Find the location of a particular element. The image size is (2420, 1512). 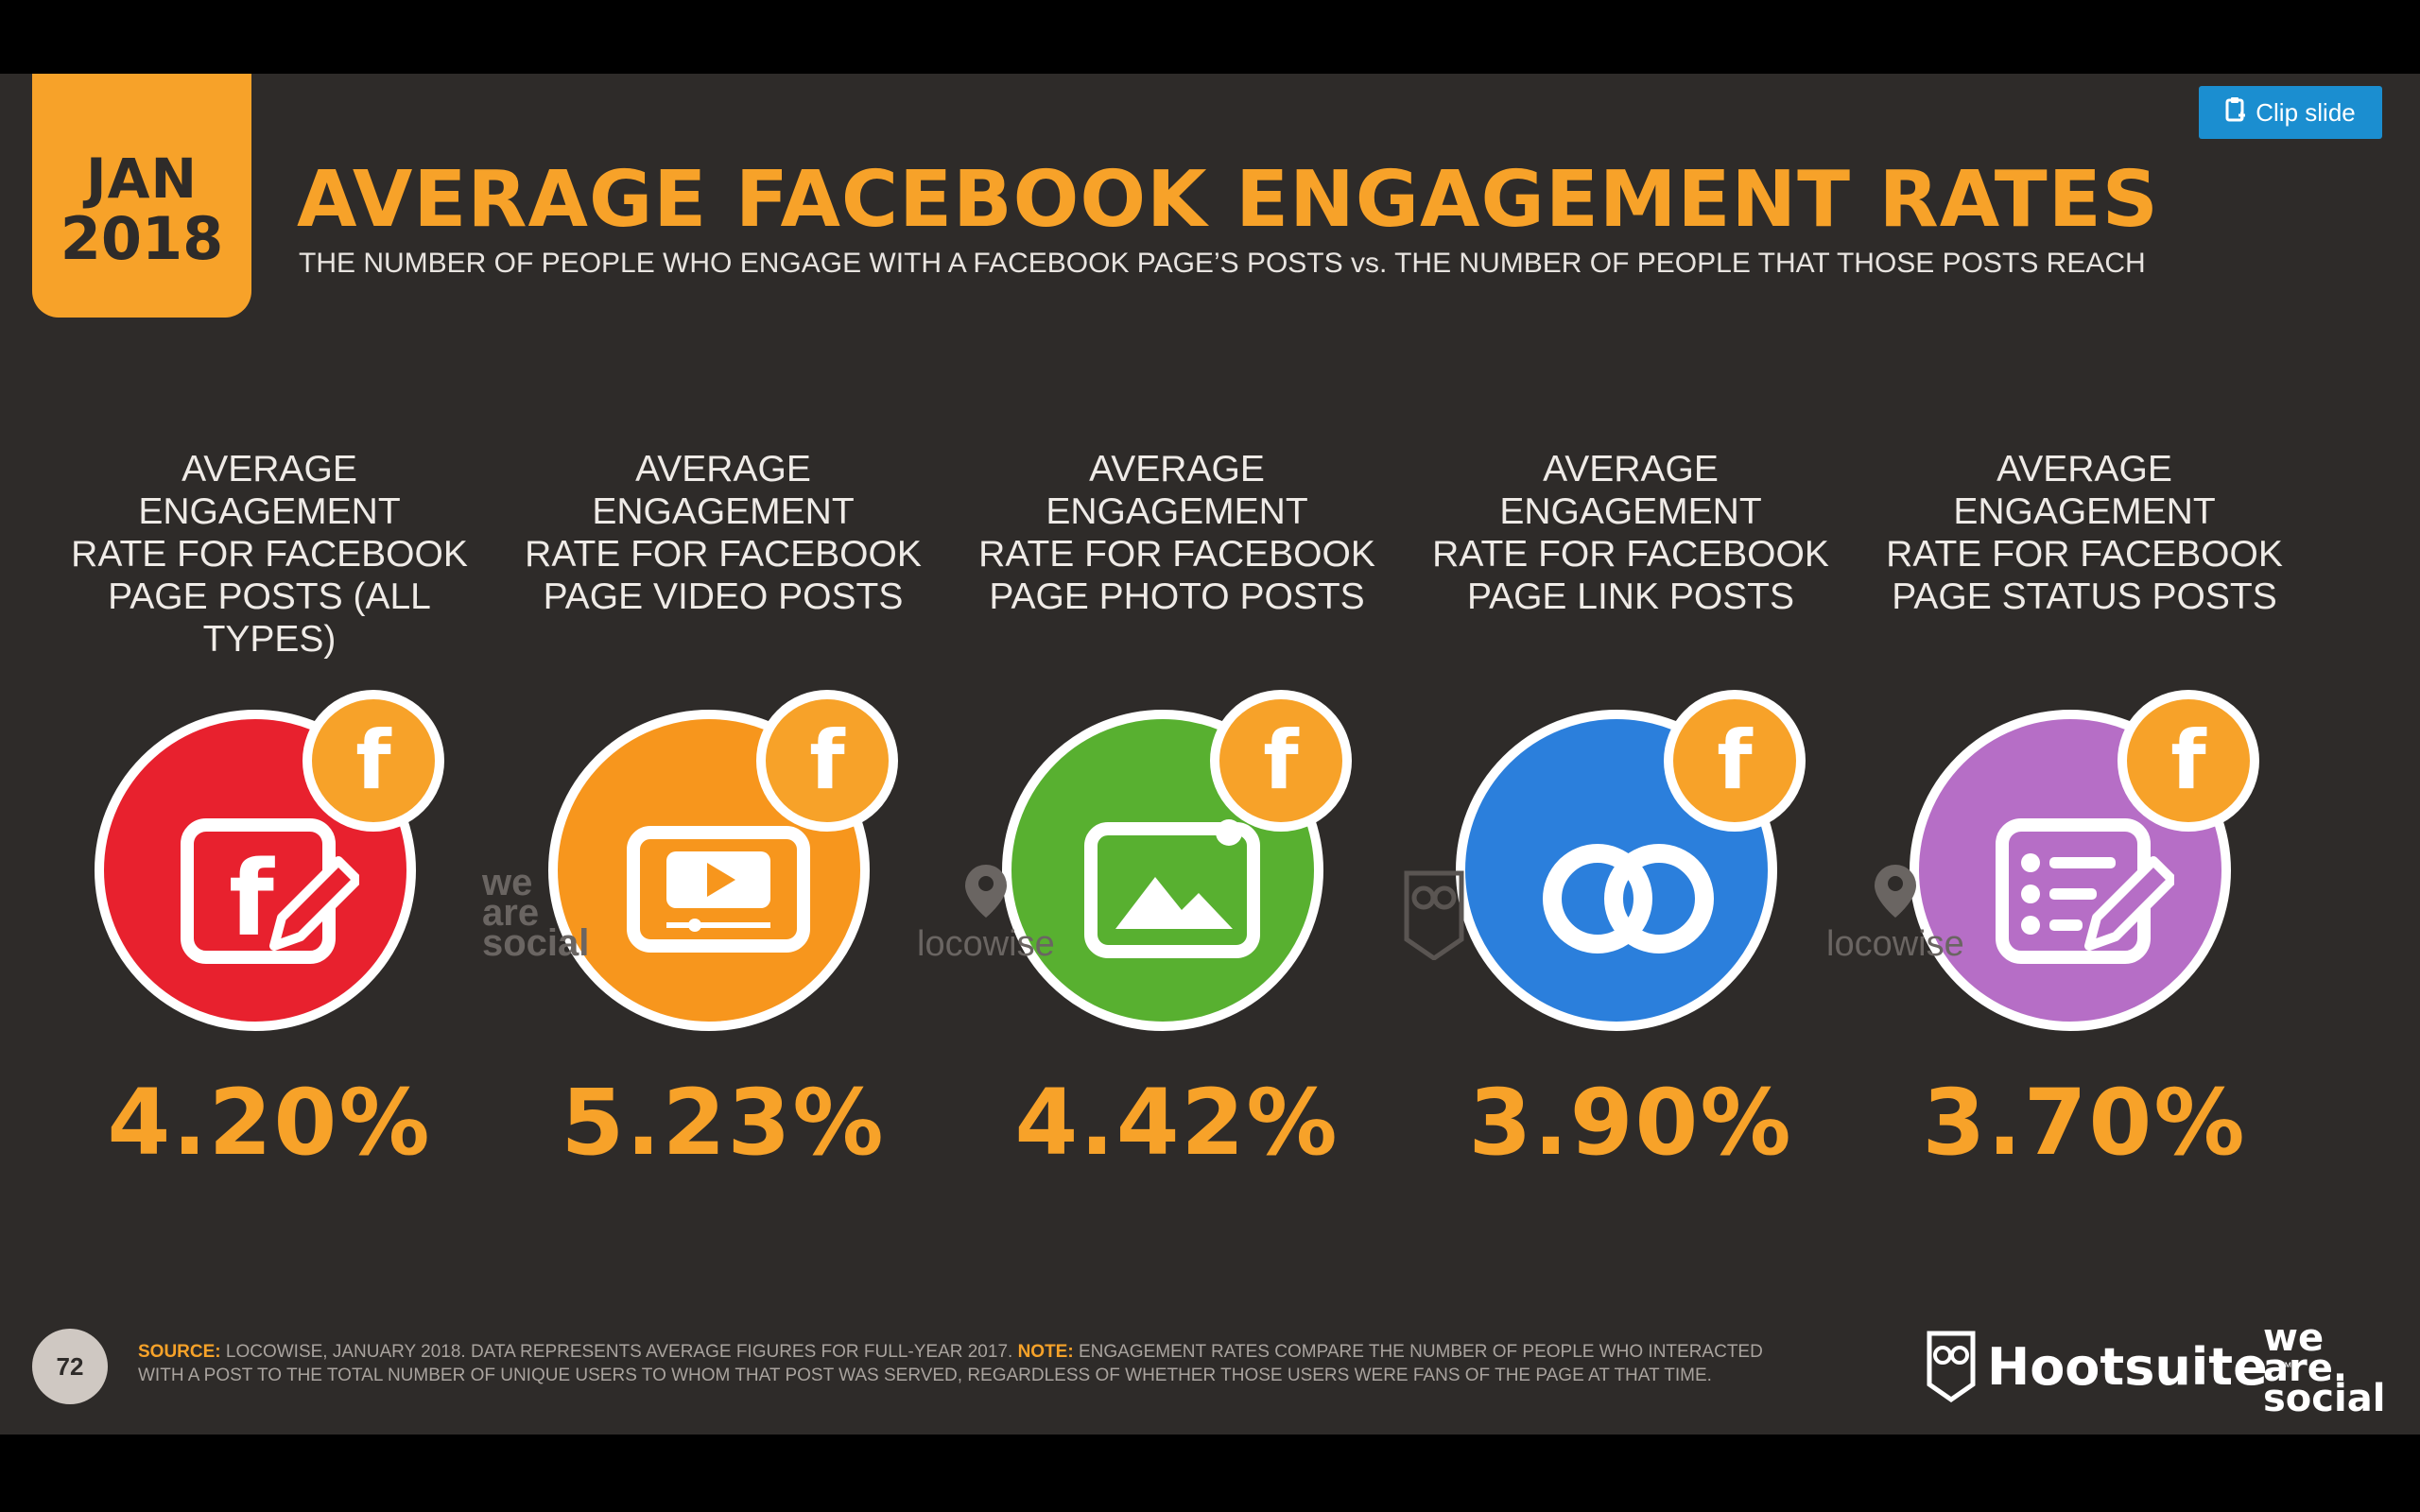

icon-group: f f is located at coordinates (270, 860).